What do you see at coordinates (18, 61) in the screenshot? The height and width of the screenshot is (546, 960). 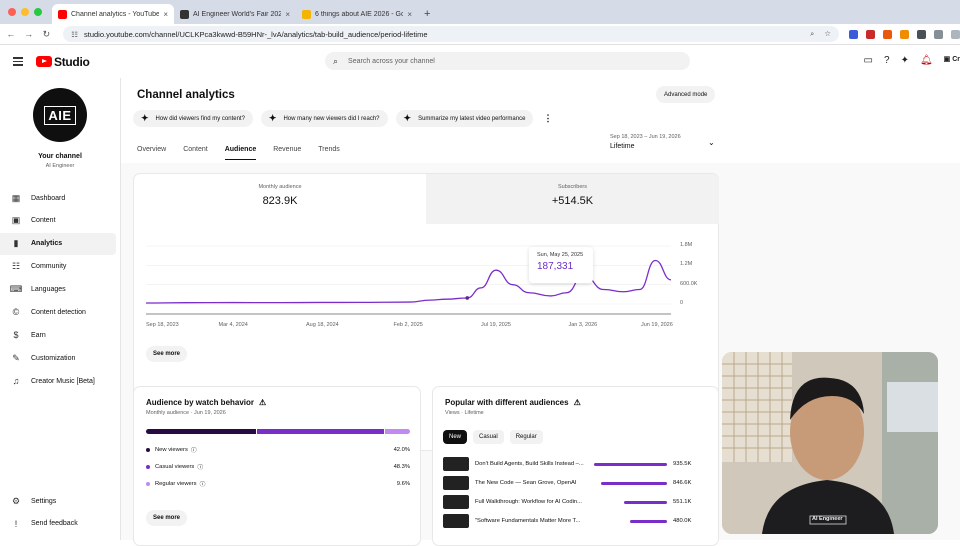 I see `hamburger-menu-icon` at bounding box center [18, 61].